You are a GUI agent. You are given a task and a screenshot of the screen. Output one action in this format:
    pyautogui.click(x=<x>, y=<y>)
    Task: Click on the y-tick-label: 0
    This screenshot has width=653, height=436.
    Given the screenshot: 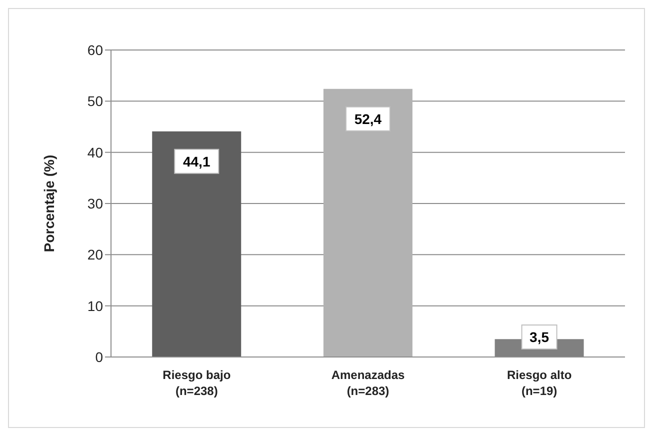 What is the action you would take?
    pyautogui.click(x=99, y=356)
    